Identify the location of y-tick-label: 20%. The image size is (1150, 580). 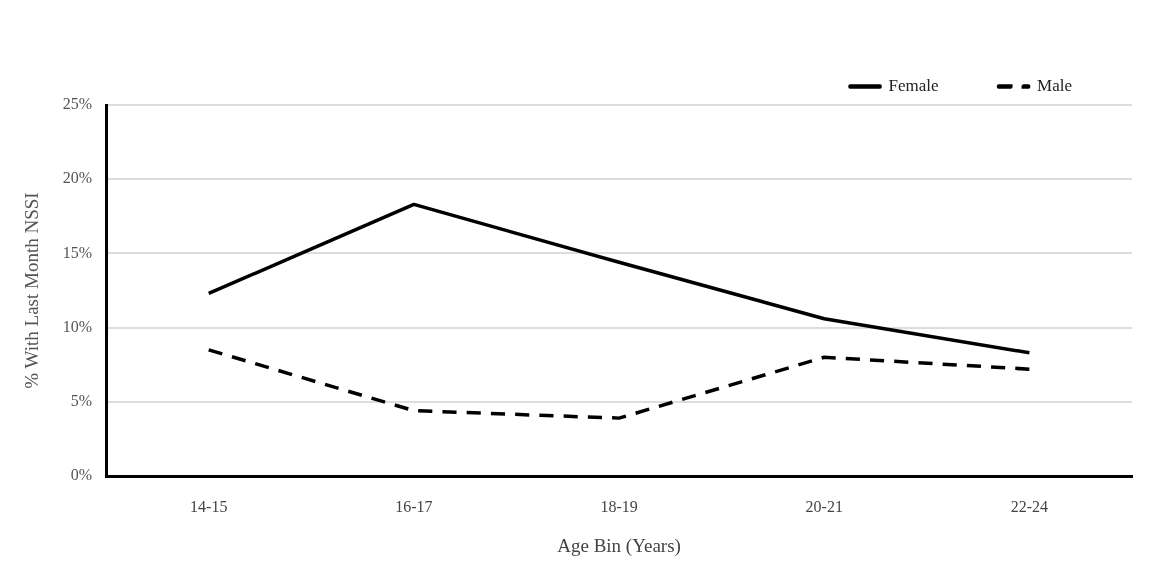
(77, 178).